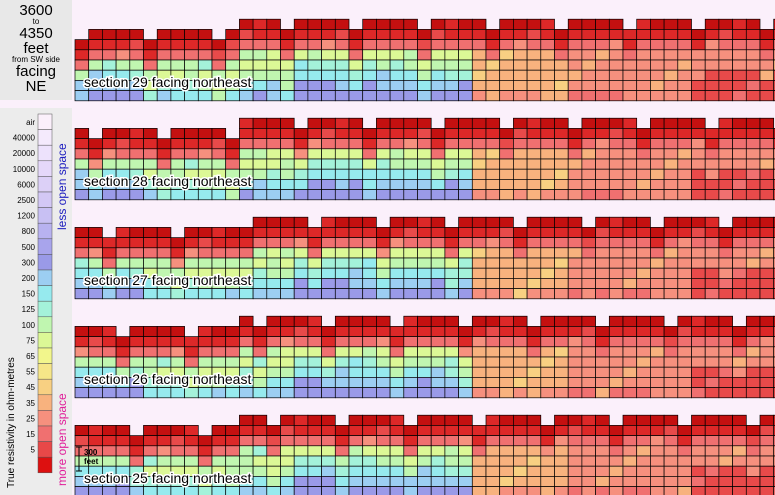 This screenshot has height=495, width=775. I want to click on legend-label: 45, so click(30, 387).